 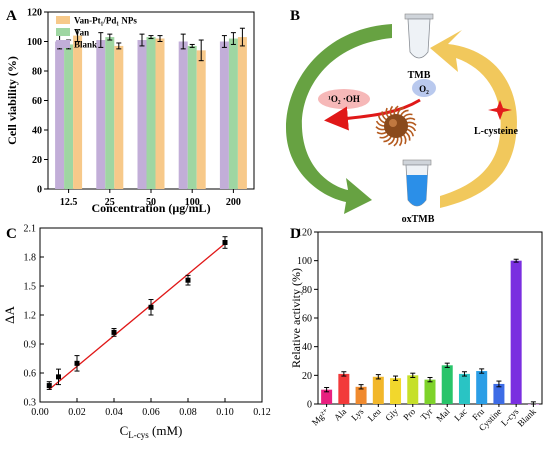 I want to click on fit-line, so click(x=137, y=316).